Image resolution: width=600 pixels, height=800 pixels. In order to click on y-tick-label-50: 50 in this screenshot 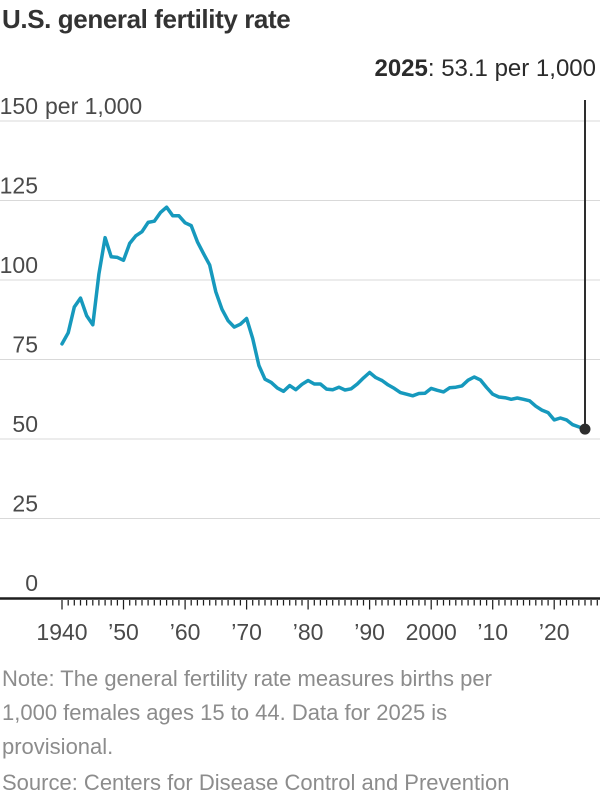, I will do `click(25, 424)`.